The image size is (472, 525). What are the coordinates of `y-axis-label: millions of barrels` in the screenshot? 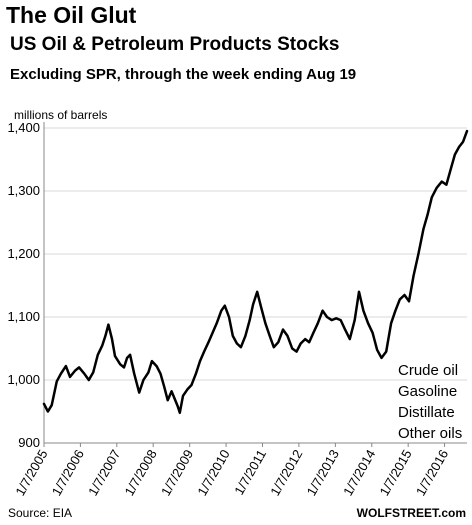 It's located at (60, 115).